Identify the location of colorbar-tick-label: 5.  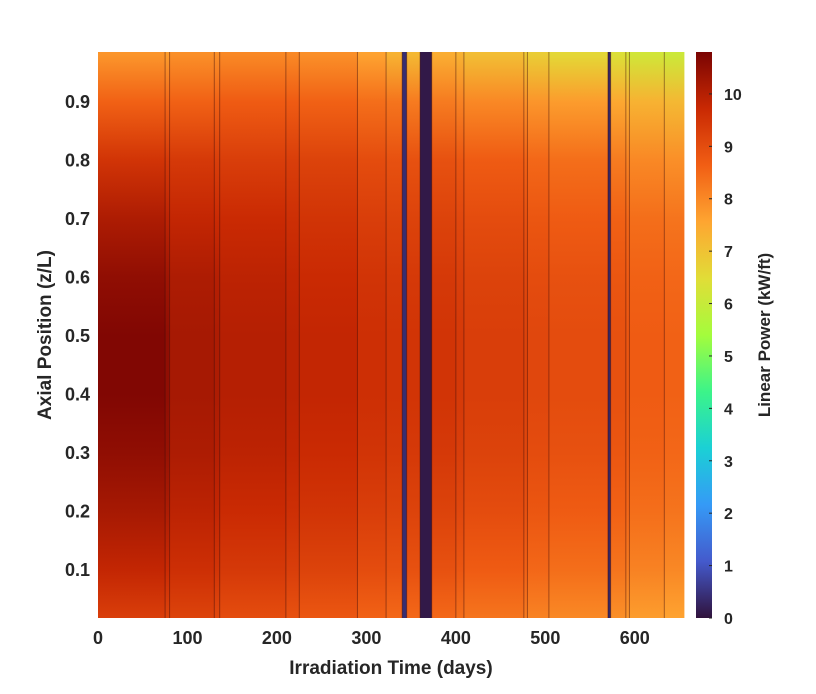
(728, 357).